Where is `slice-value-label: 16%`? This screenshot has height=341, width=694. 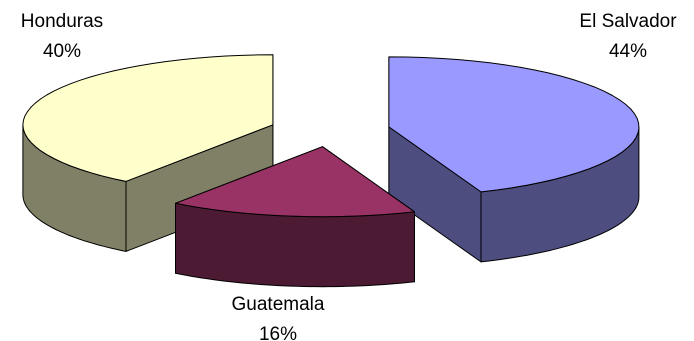
slice-value-label: 16% is located at coordinates (278, 332).